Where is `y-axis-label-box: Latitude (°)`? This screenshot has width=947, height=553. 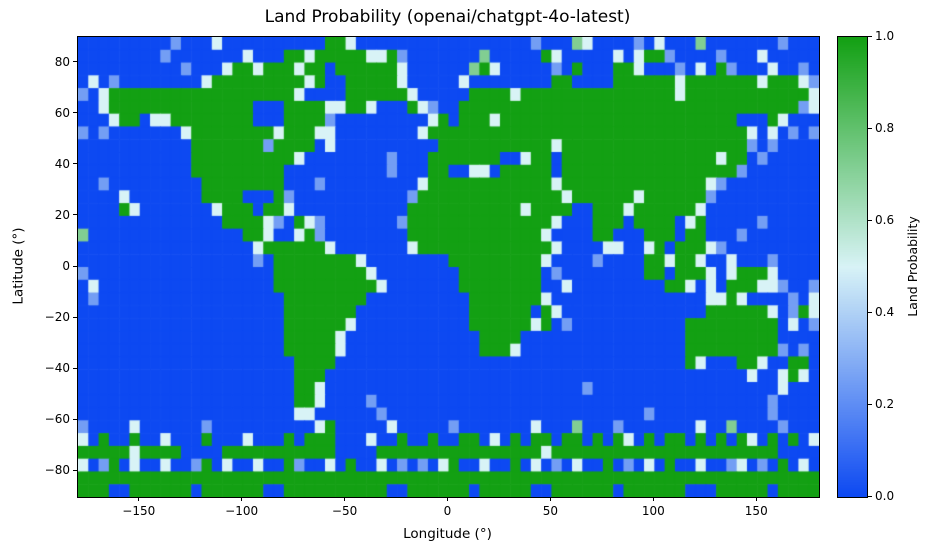
y-axis-label-box: Latitude (°) is located at coordinates (19, 266).